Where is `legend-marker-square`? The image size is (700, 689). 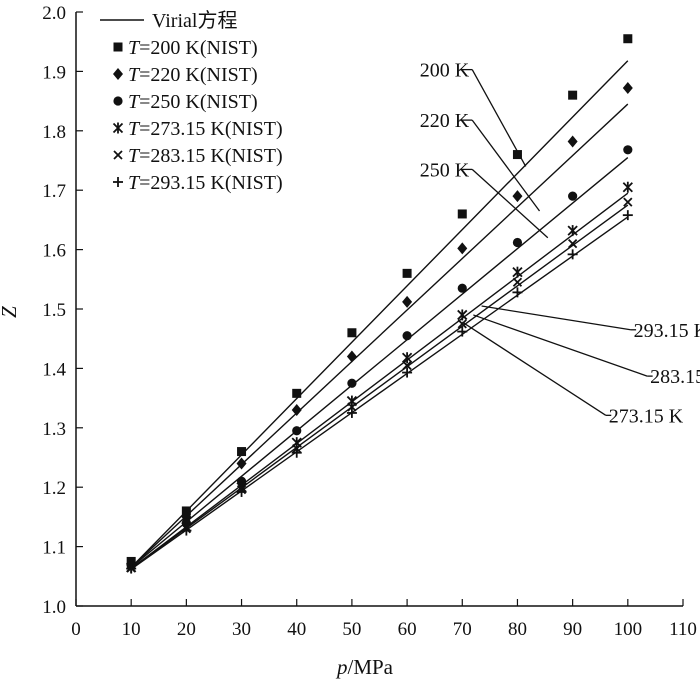
legend-marker-square is located at coordinates (118, 47).